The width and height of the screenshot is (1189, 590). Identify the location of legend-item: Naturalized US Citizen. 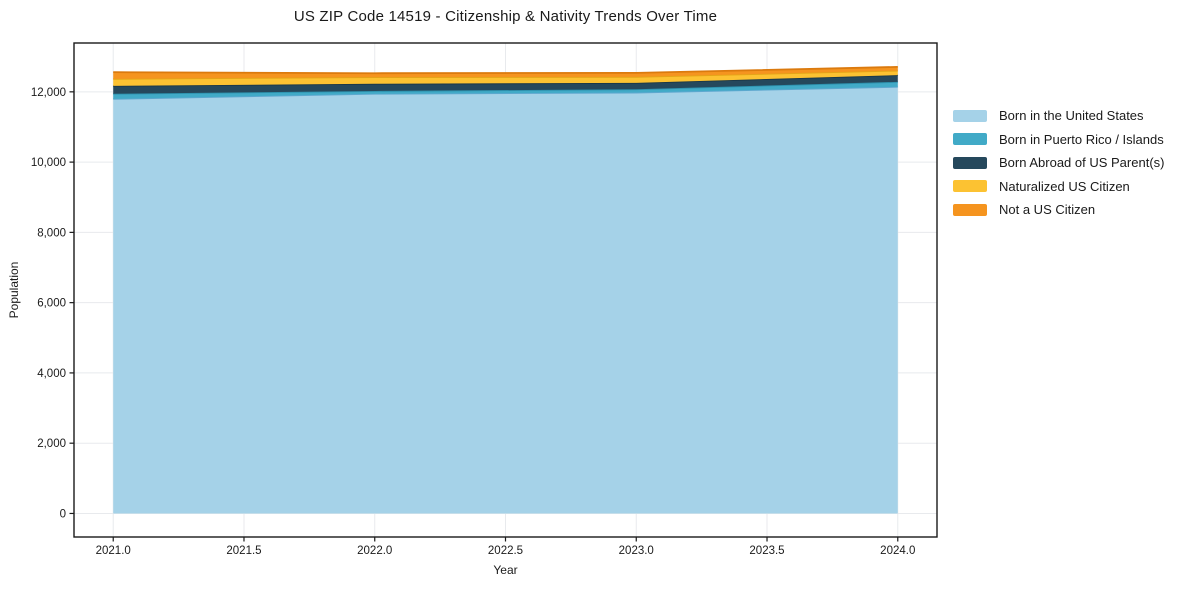
(1058, 187).